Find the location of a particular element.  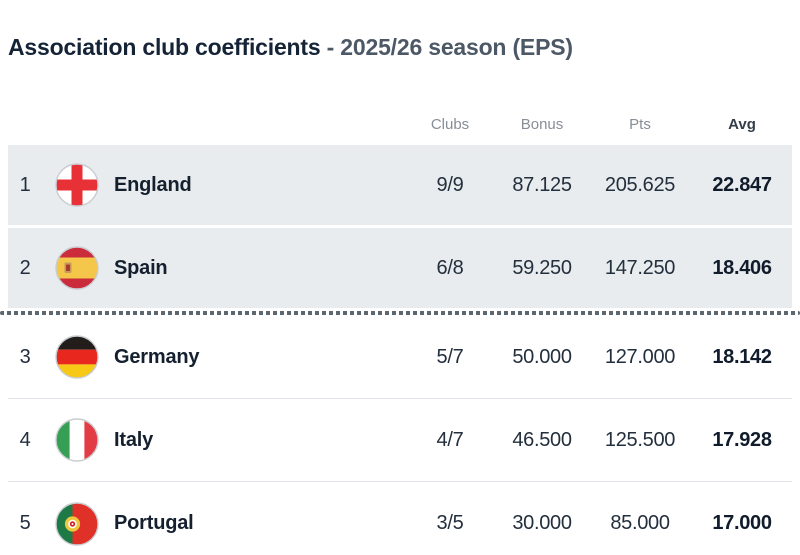

table-row: 1 England 9/9 87.125 205.625 22.847 is located at coordinates (400, 185).